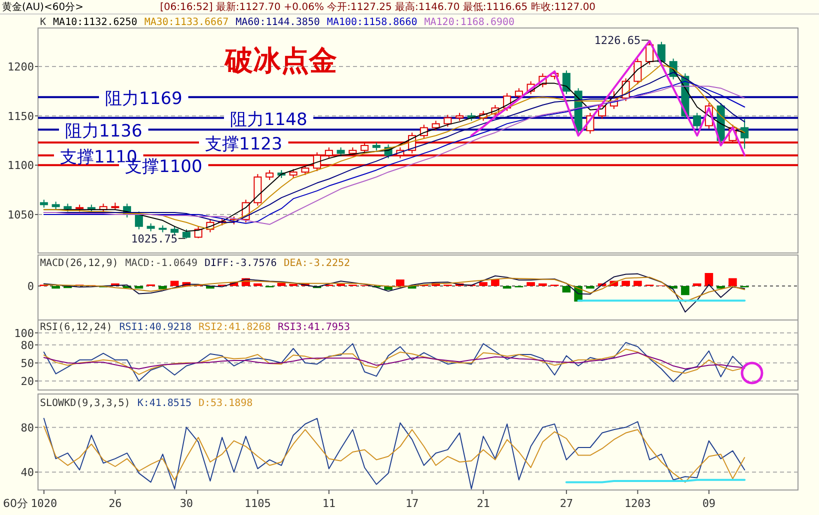  What do you see at coordinates (378, 7) in the screenshot?
I see `text: [06:16:52] 最新:1127.70 +0.06% 今开:1127.25 最高:1146.70 最低:1116.65 昨收:1127.00` at bounding box center [378, 7].